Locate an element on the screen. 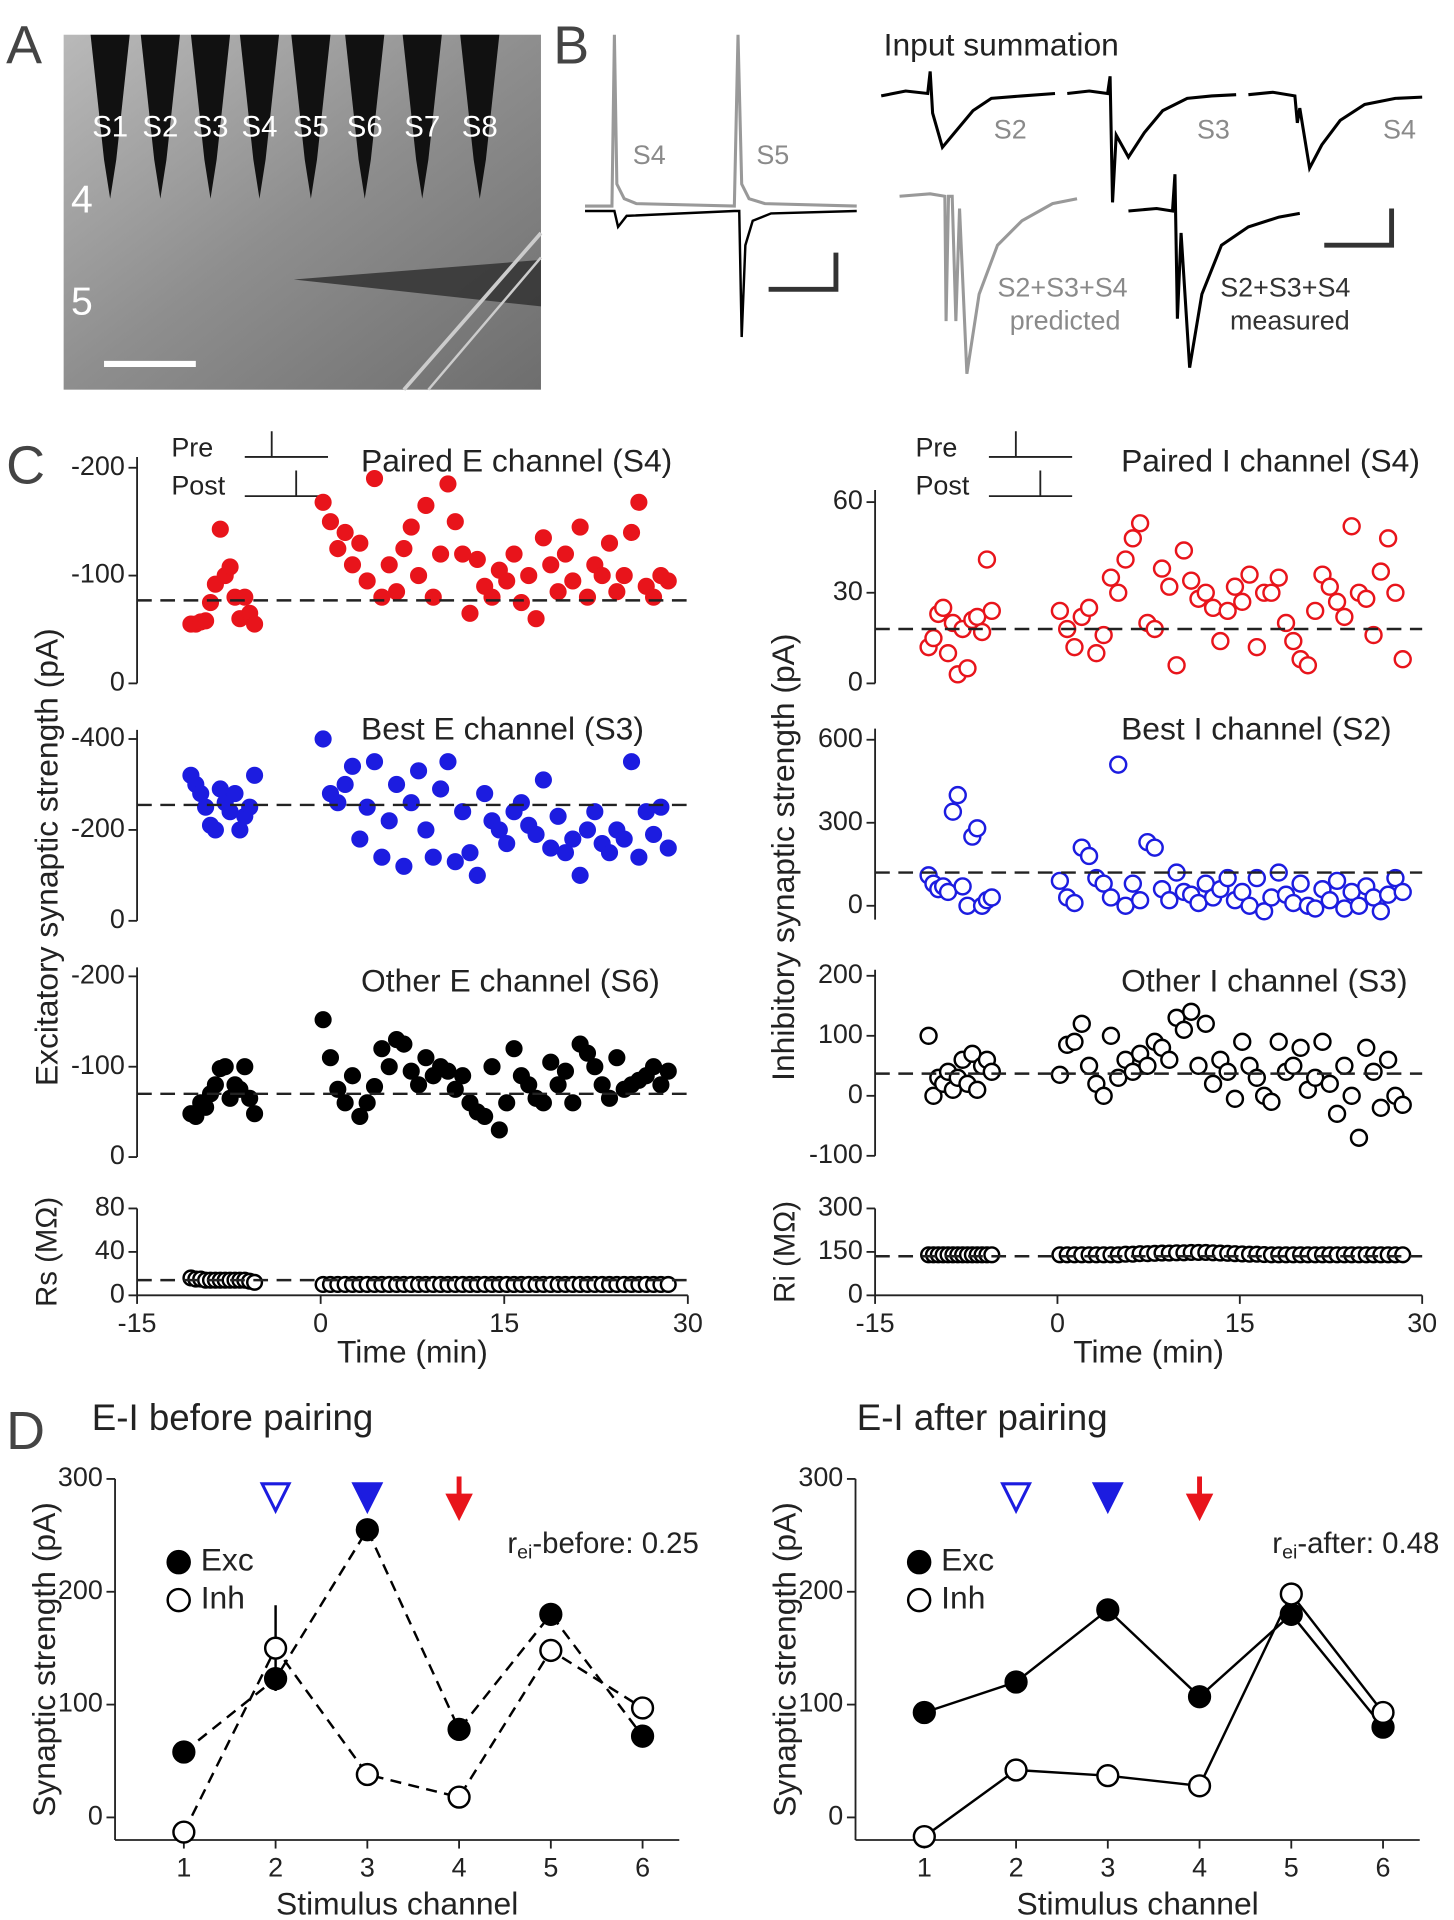 The height and width of the screenshot is (1920, 1454). y-tick-label: 600 is located at coordinates (840, 738).